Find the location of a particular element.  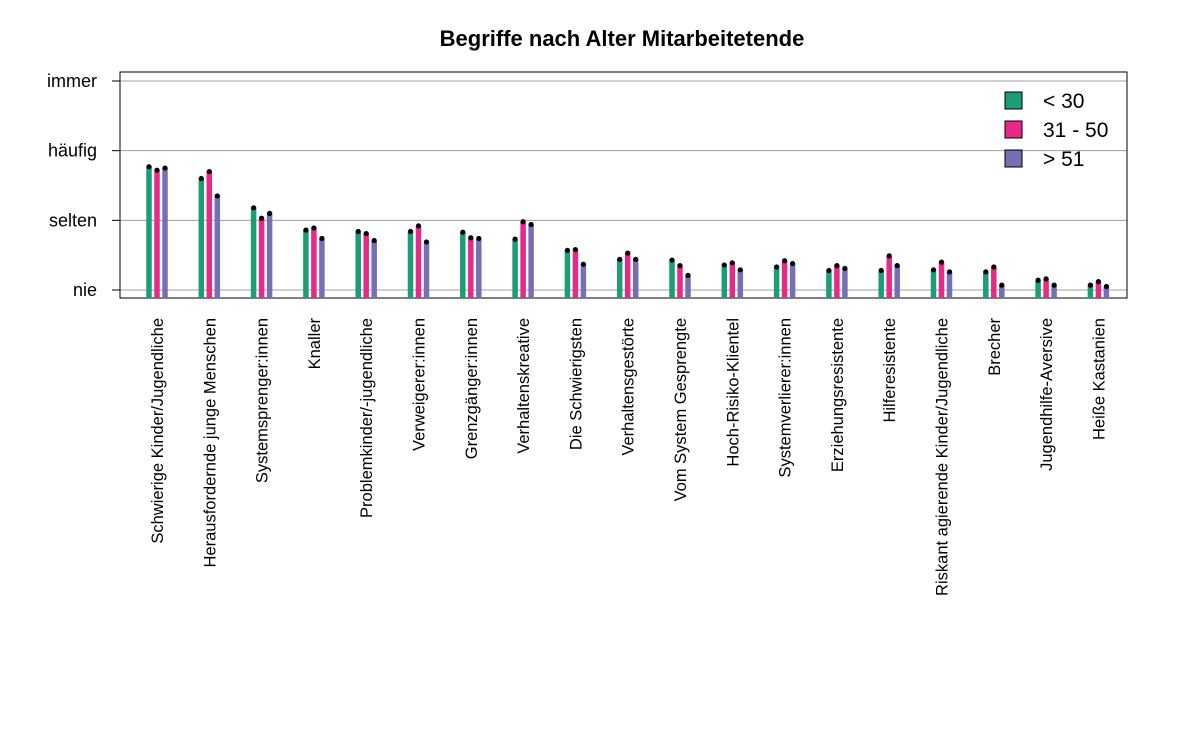

x-tick-label: Knaller is located at coordinates (315, 344).